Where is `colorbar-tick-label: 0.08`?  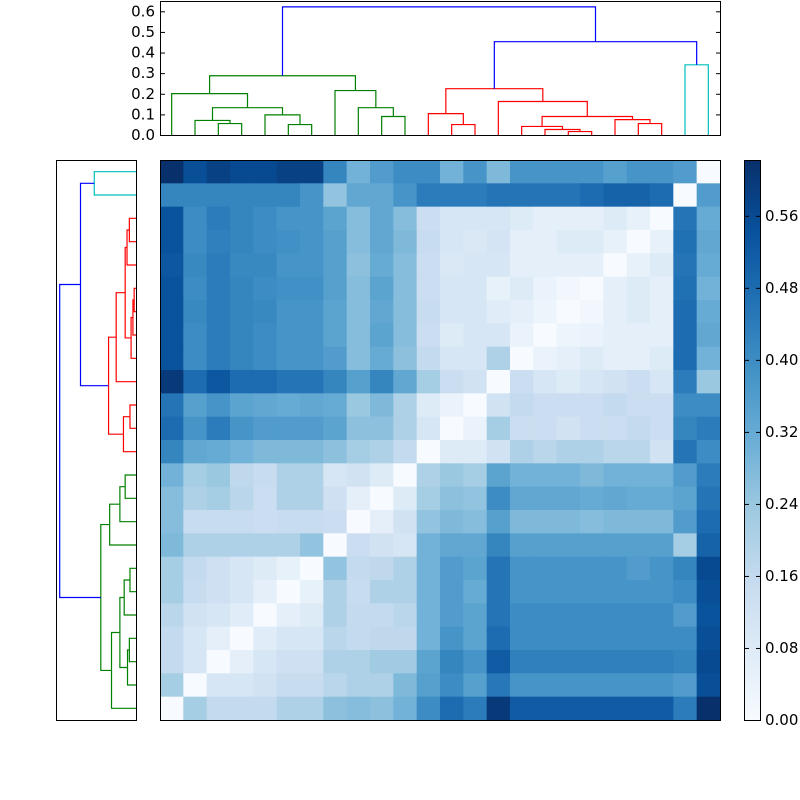
colorbar-tick-label: 0.08 is located at coordinates (781, 648).